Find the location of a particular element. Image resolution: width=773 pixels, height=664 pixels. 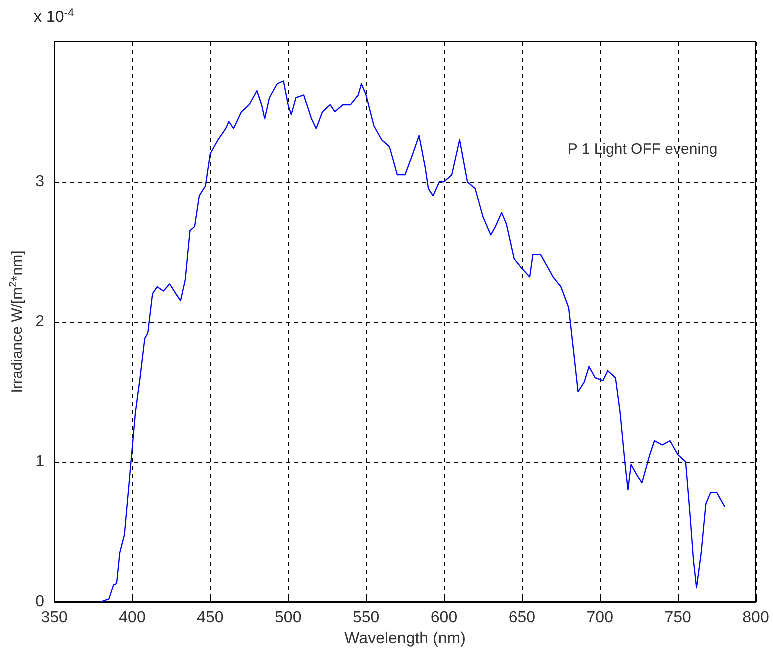

x-tick-label: 800 is located at coordinates (756, 618).